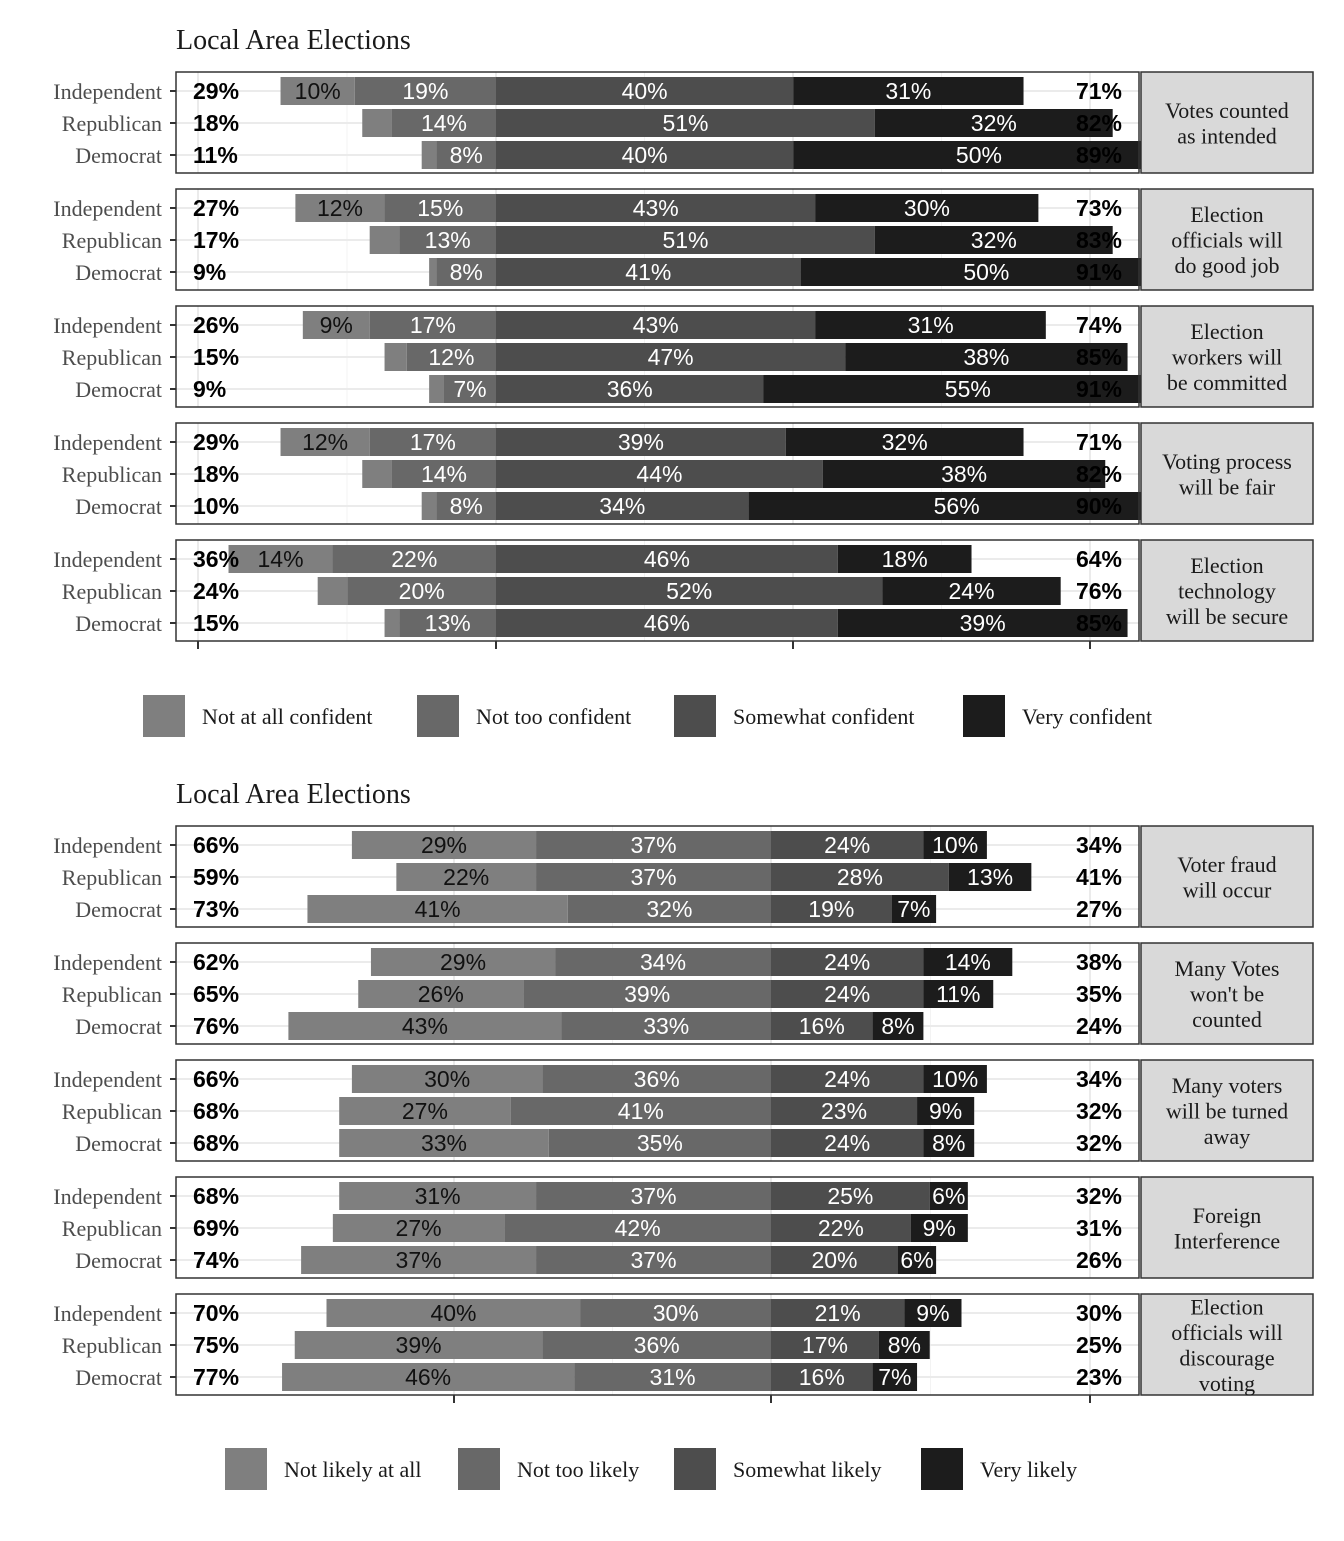  What do you see at coordinates (897, 1026) in the screenshot?
I see `bar-data-label: 8%` at bounding box center [897, 1026].